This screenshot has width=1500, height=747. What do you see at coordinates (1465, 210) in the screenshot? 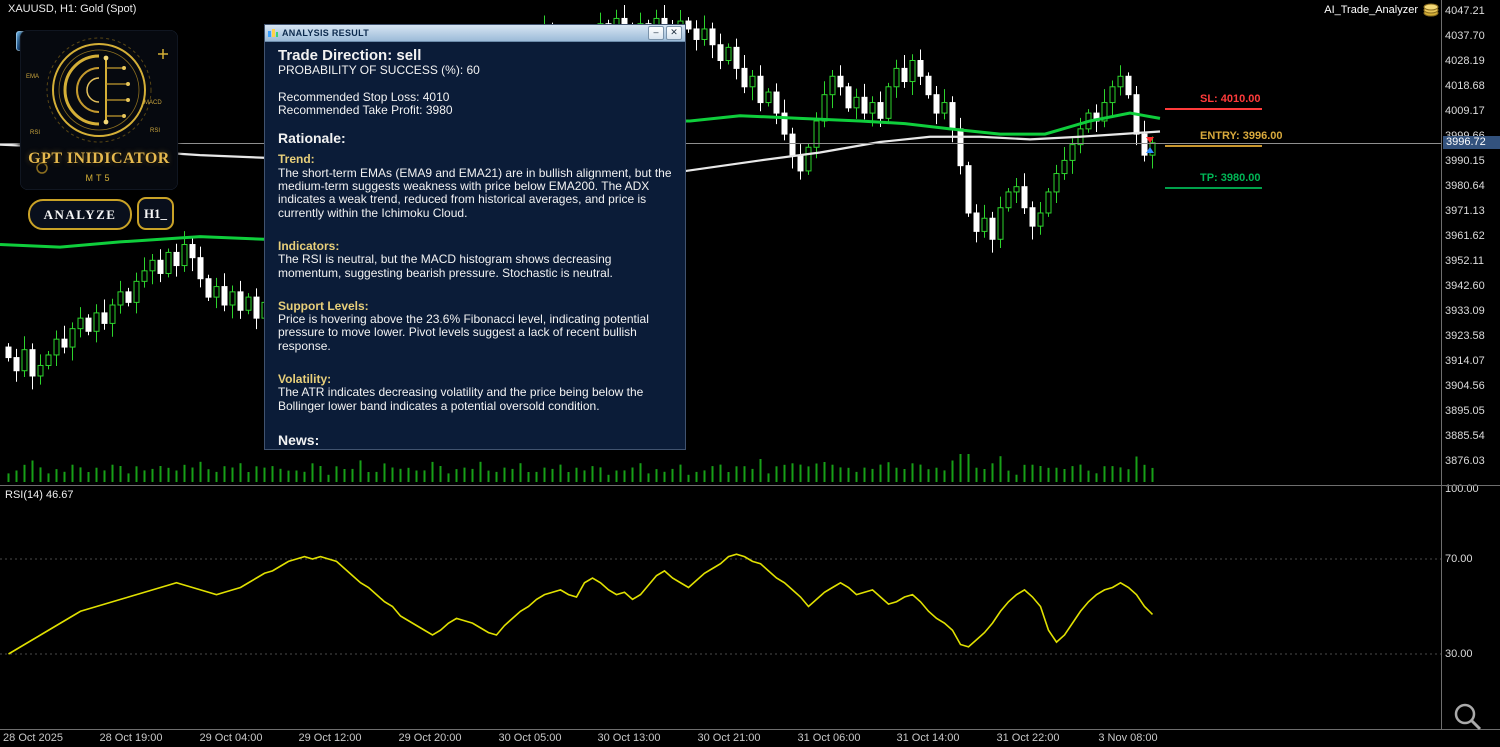
I see `price-axis-label: 3971.13` at bounding box center [1465, 210].